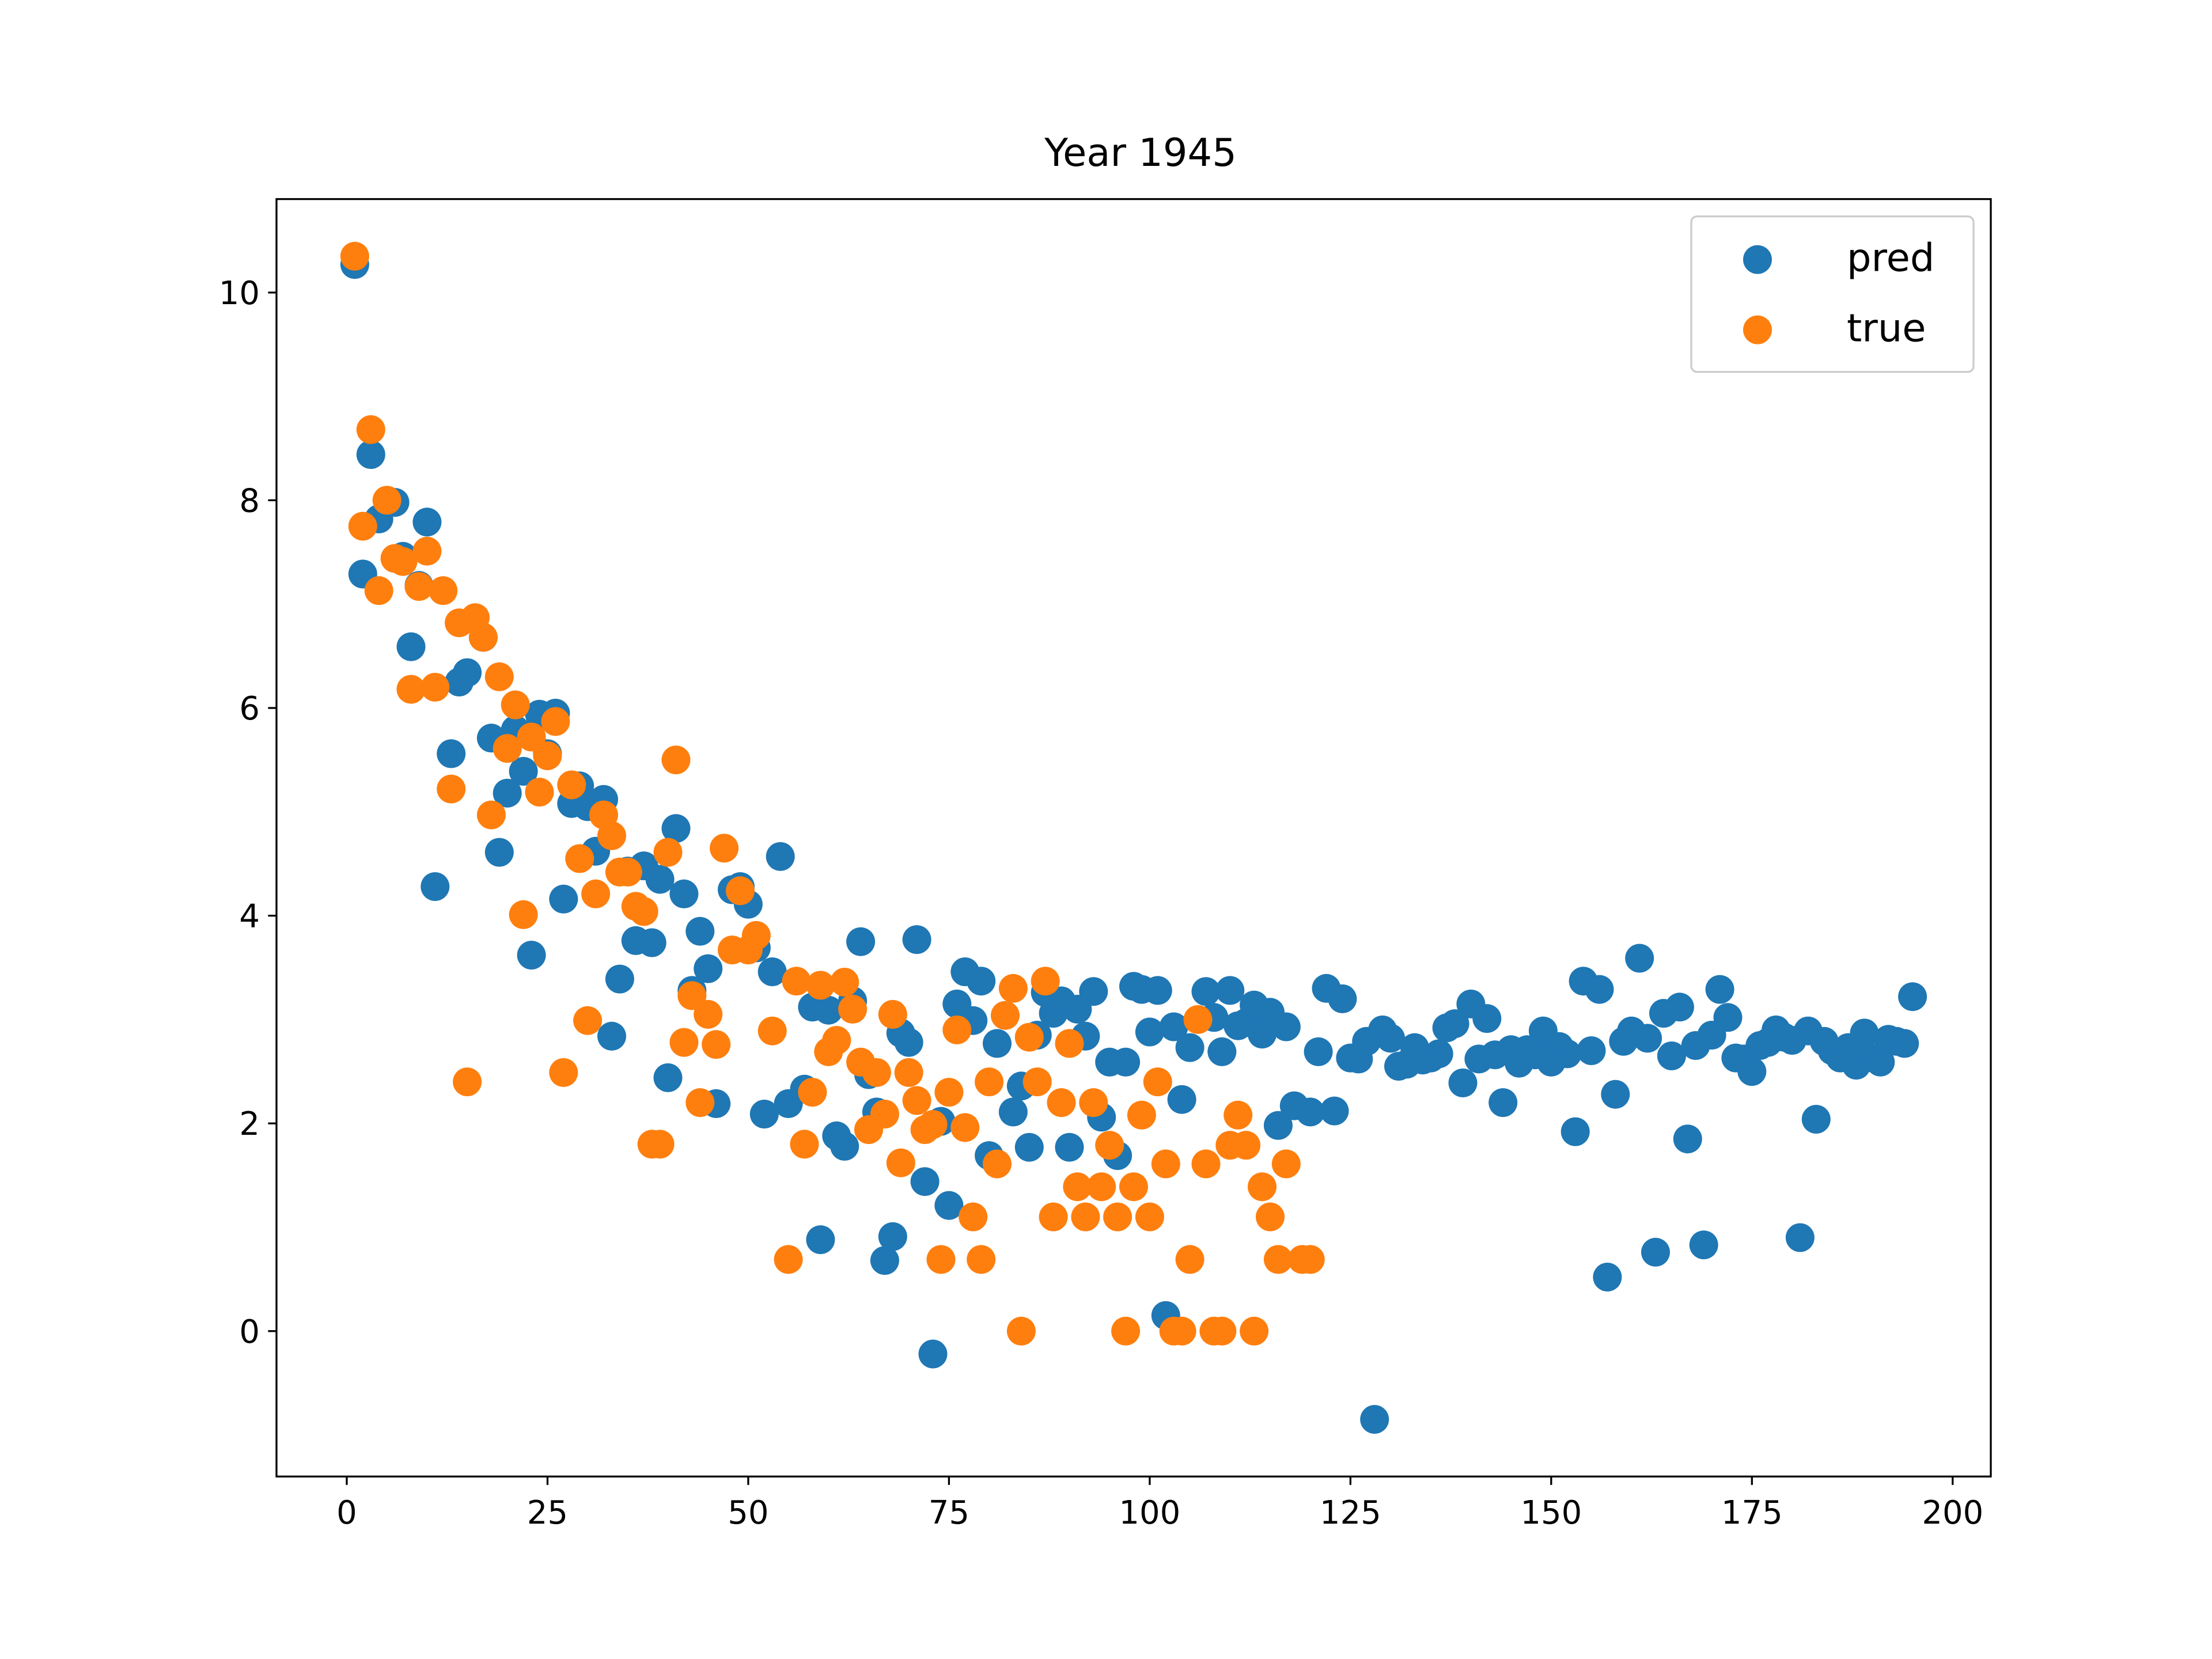 The width and height of the screenshot is (2212, 1659). Describe the element at coordinates (1140, 152) in the screenshot. I see `chart-title: Year 1945` at that location.